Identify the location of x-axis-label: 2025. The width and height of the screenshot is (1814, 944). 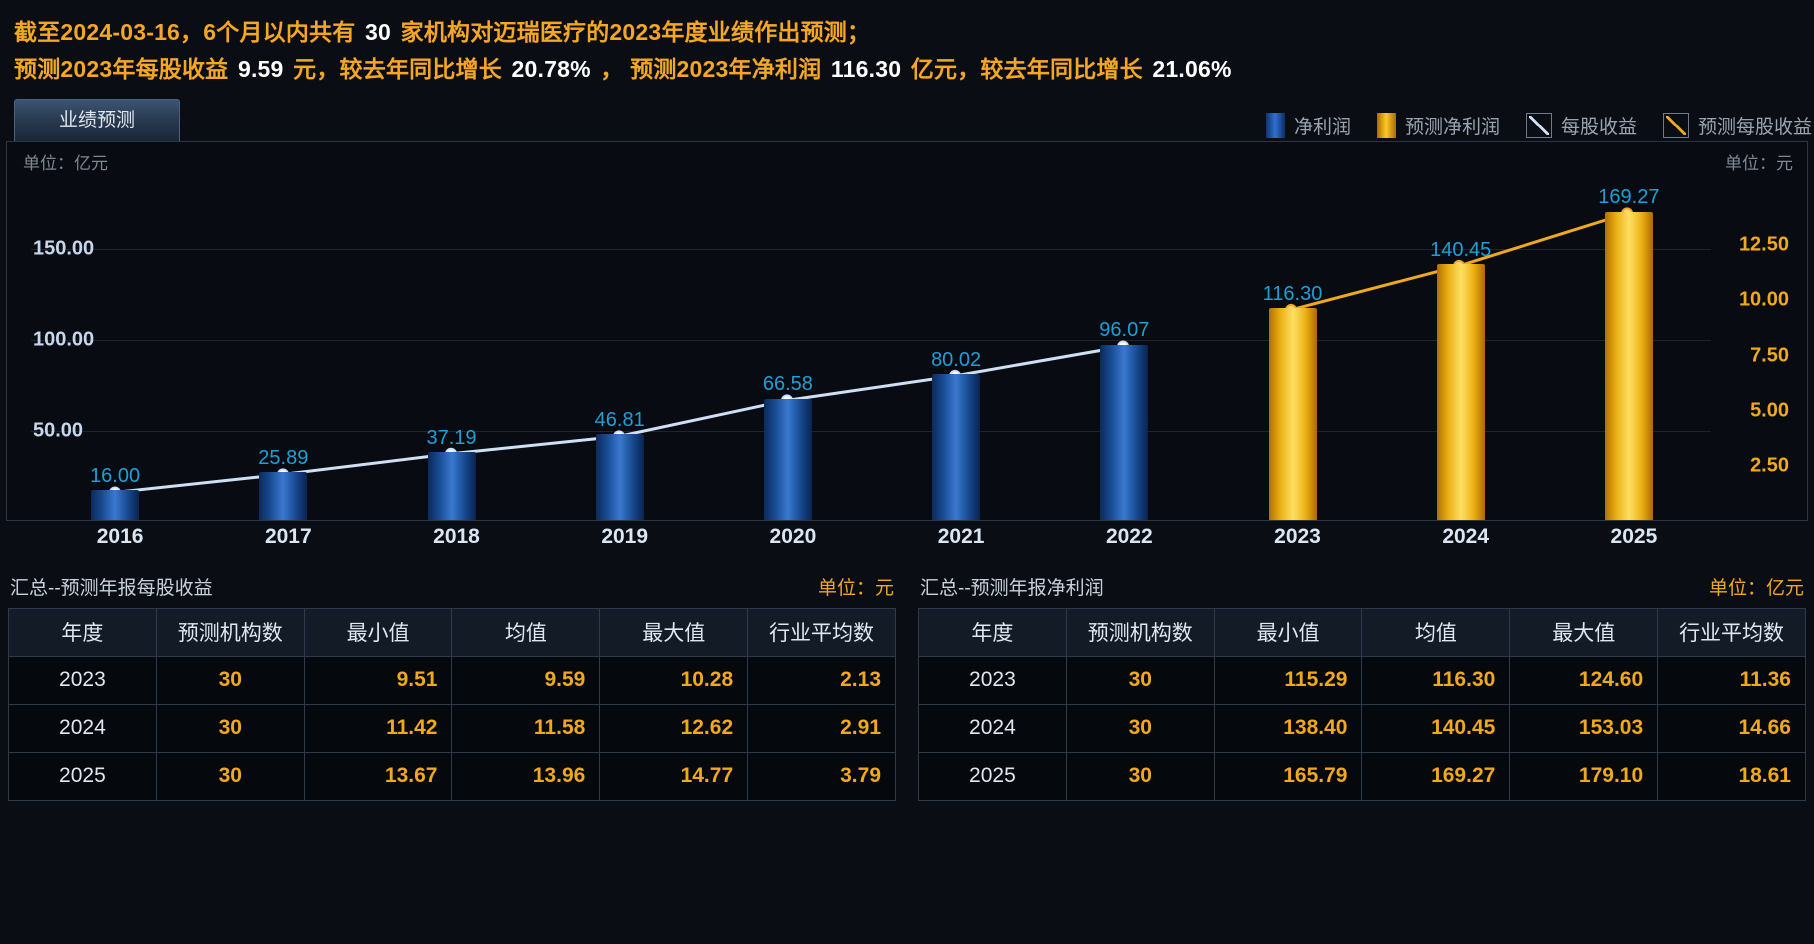
(1634, 536).